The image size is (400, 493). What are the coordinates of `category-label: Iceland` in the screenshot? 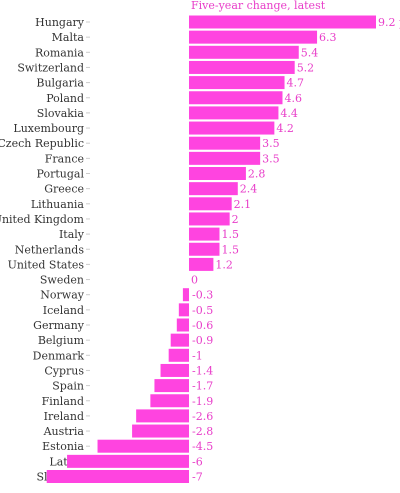 It's located at (63, 310).